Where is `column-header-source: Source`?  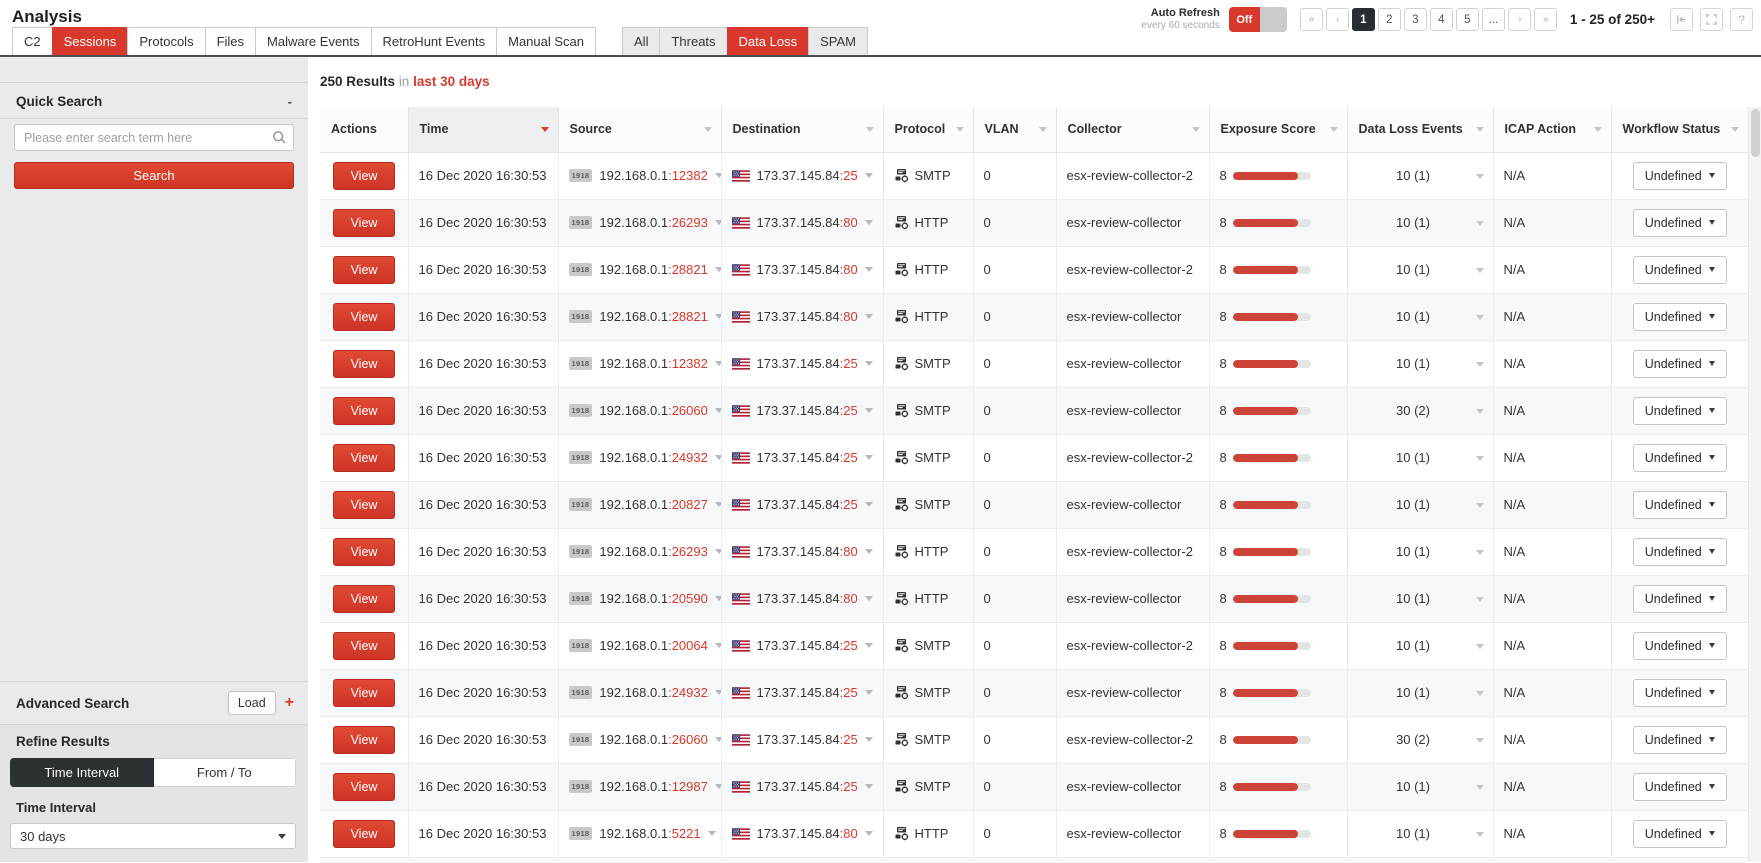 column-header-source: Source is located at coordinates (639, 130).